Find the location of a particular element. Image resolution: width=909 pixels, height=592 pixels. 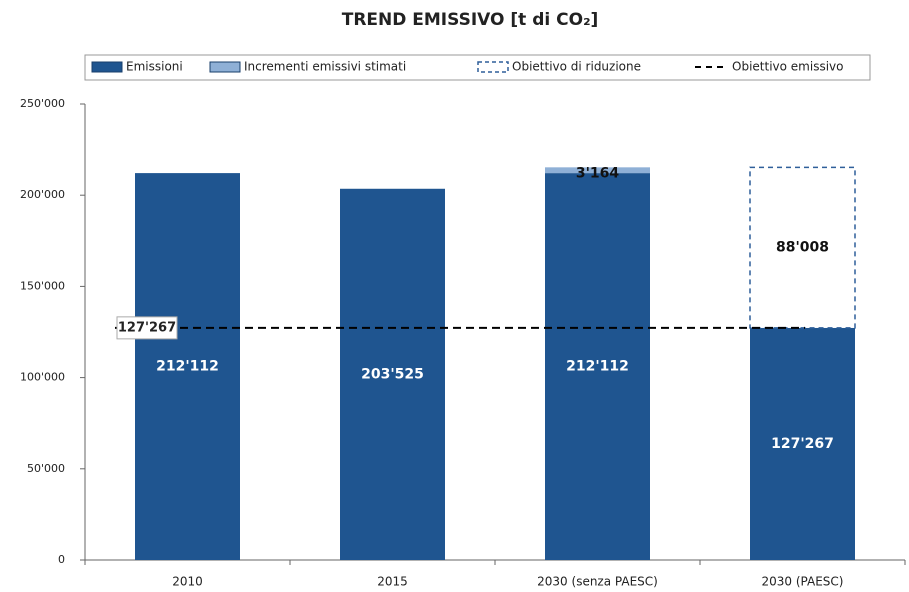

threshold-label: 127'267 is located at coordinates (147, 327).